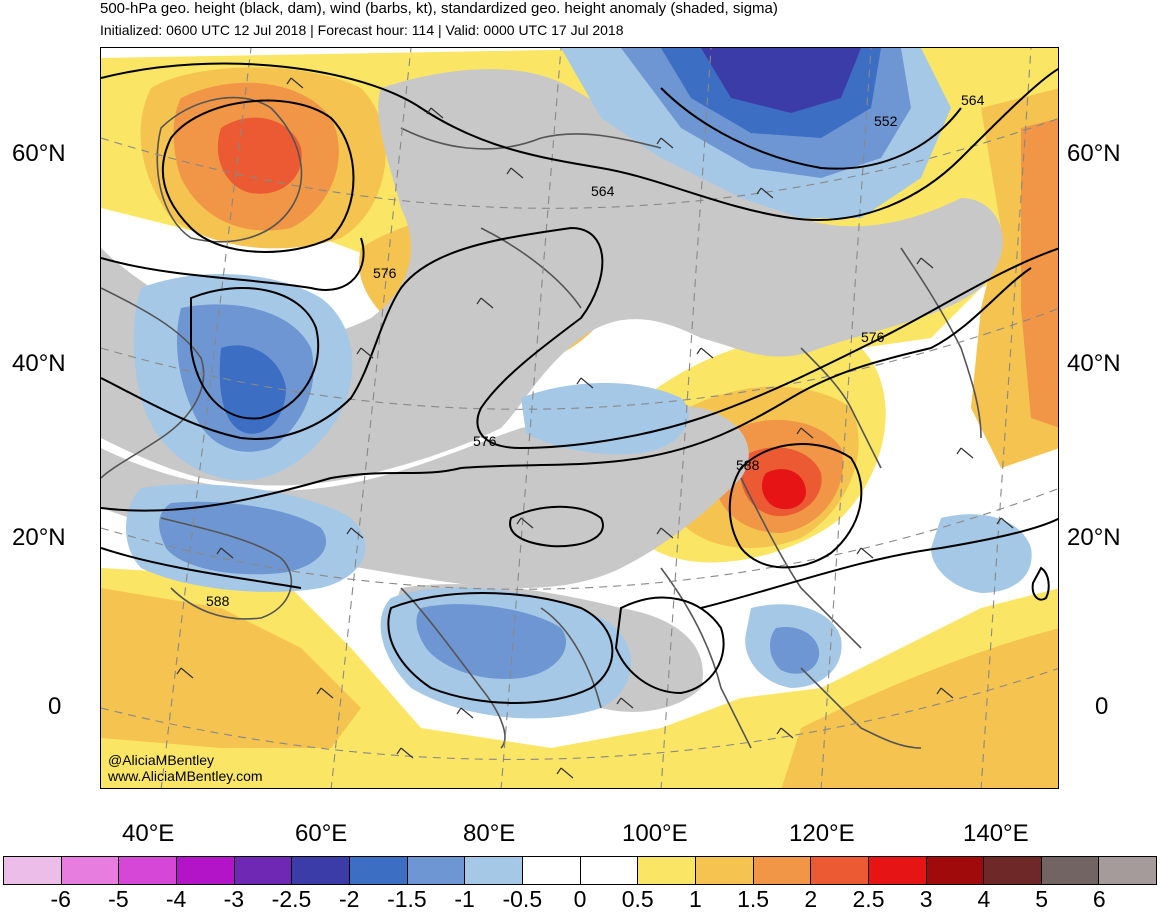 This screenshot has width=1160, height=913. I want to click on colorbar-tick-label: 4, so click(984, 899).